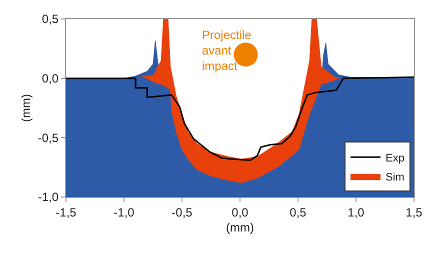 The image size is (435, 260). I want to click on x-tick-label: -1,0, so click(124, 212).